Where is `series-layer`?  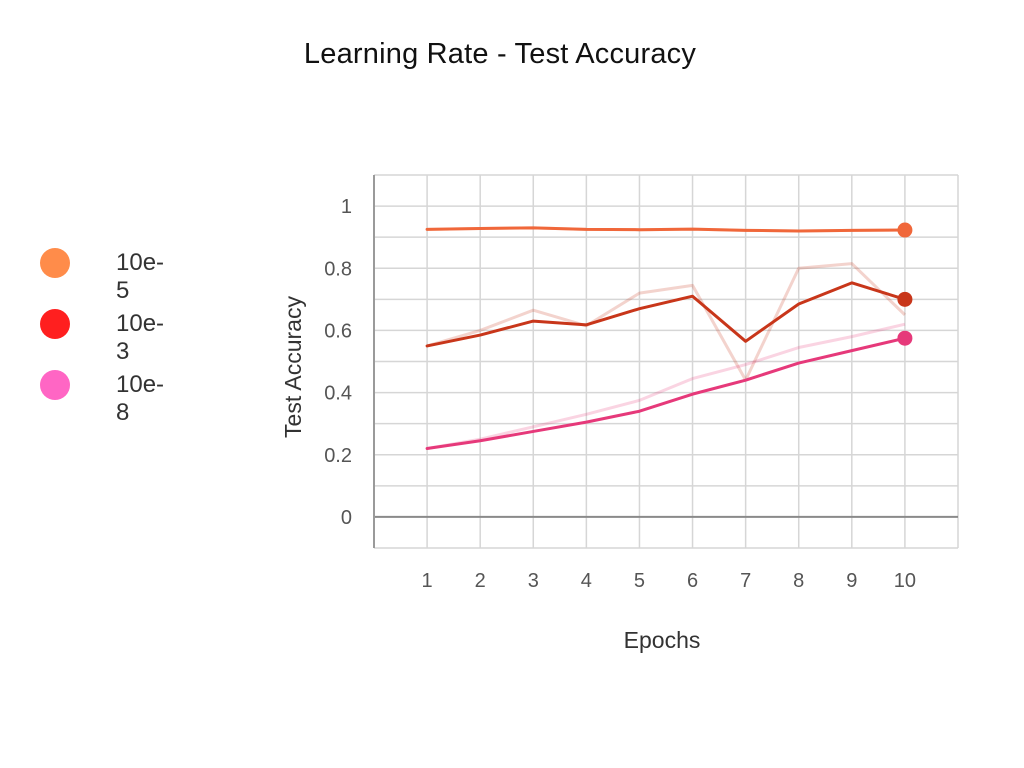
series-layer is located at coordinates (669, 336).